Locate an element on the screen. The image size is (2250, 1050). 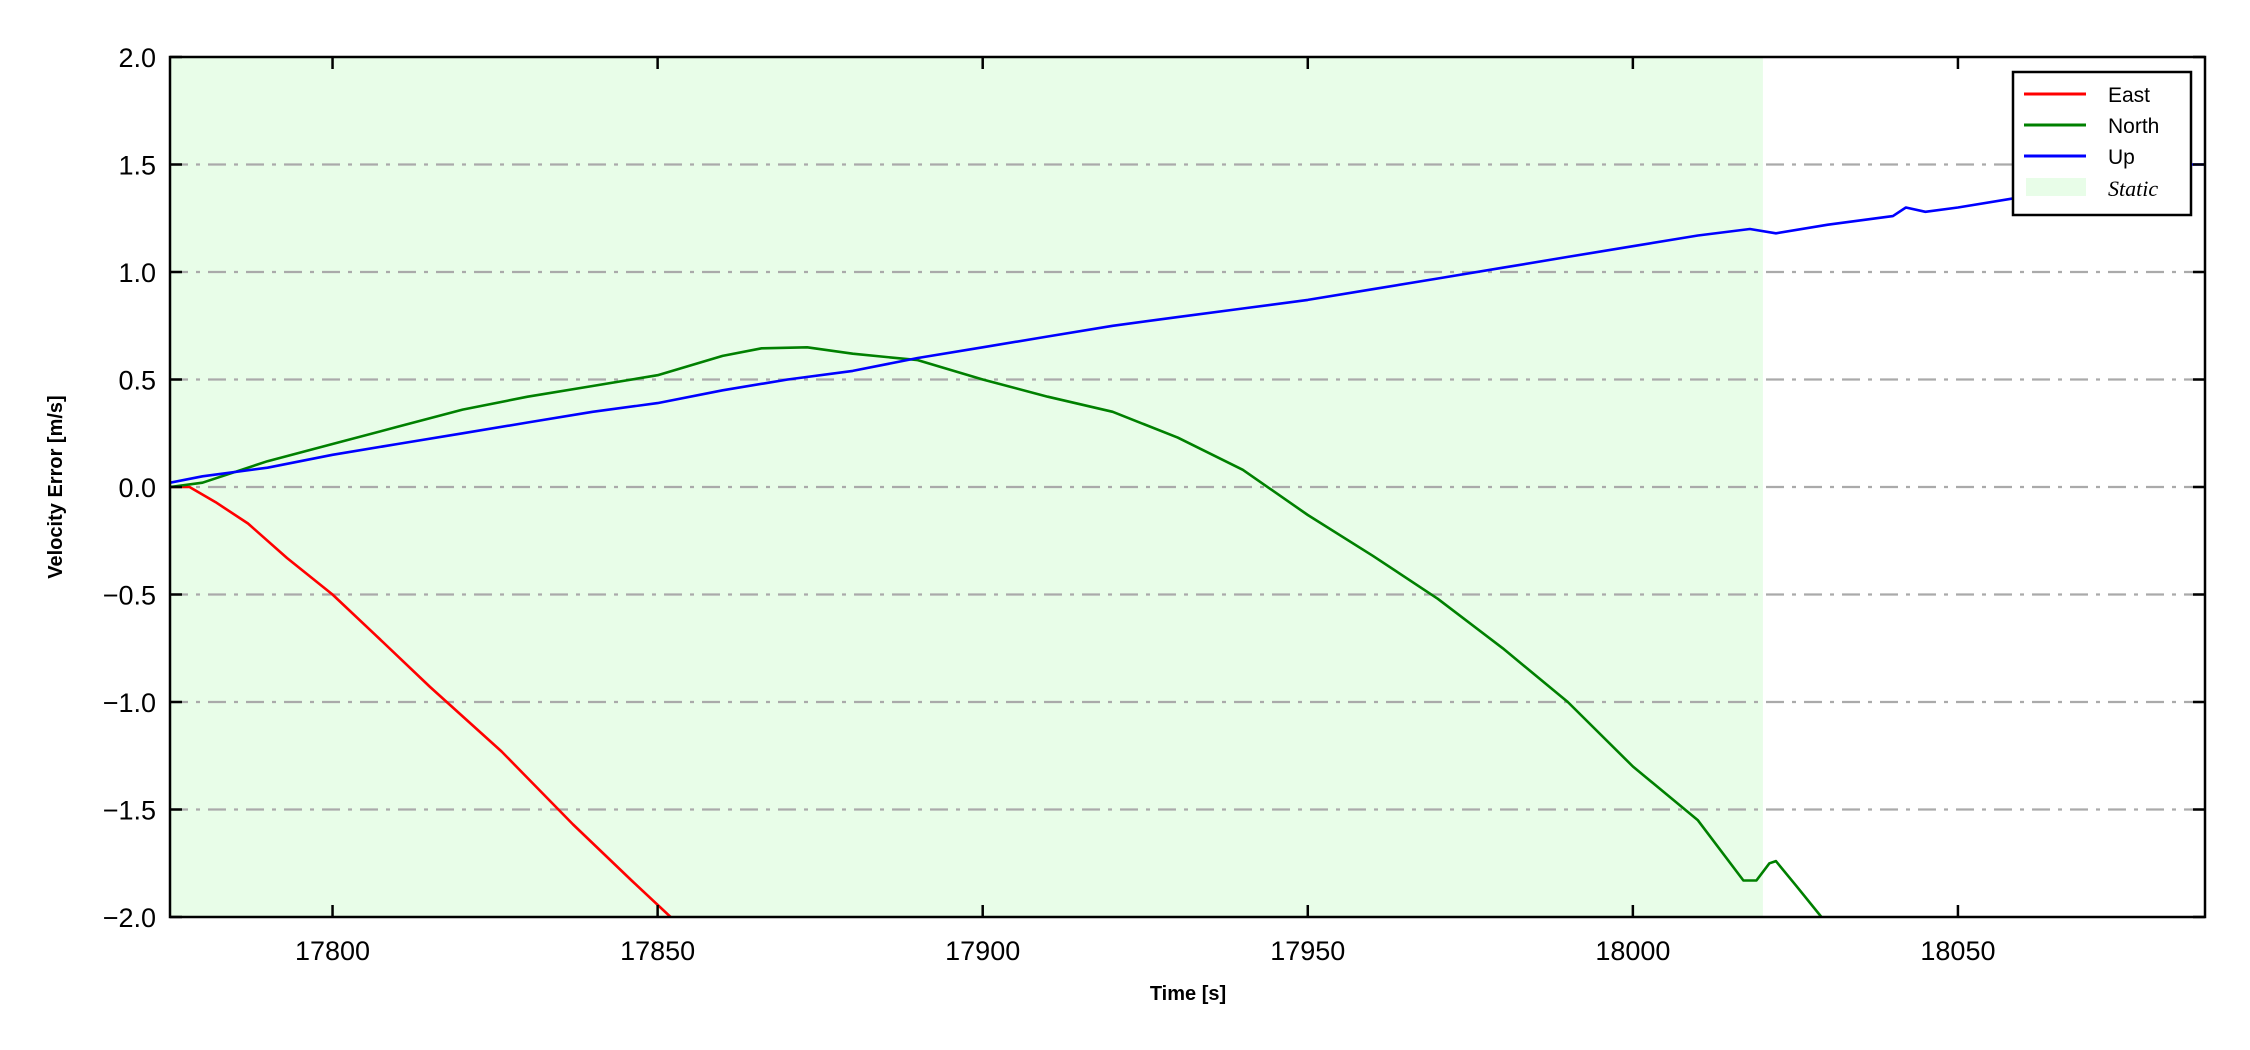
y-tick-label: 0.0 is located at coordinates (137, 488).